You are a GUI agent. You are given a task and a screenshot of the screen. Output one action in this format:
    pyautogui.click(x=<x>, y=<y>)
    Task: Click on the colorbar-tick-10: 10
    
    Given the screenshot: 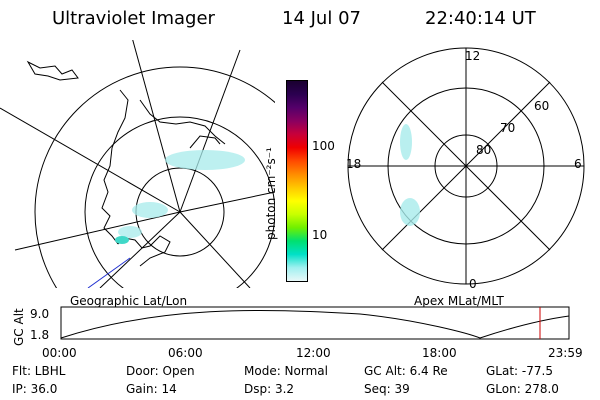 What is the action you would take?
    pyautogui.click(x=320, y=235)
    